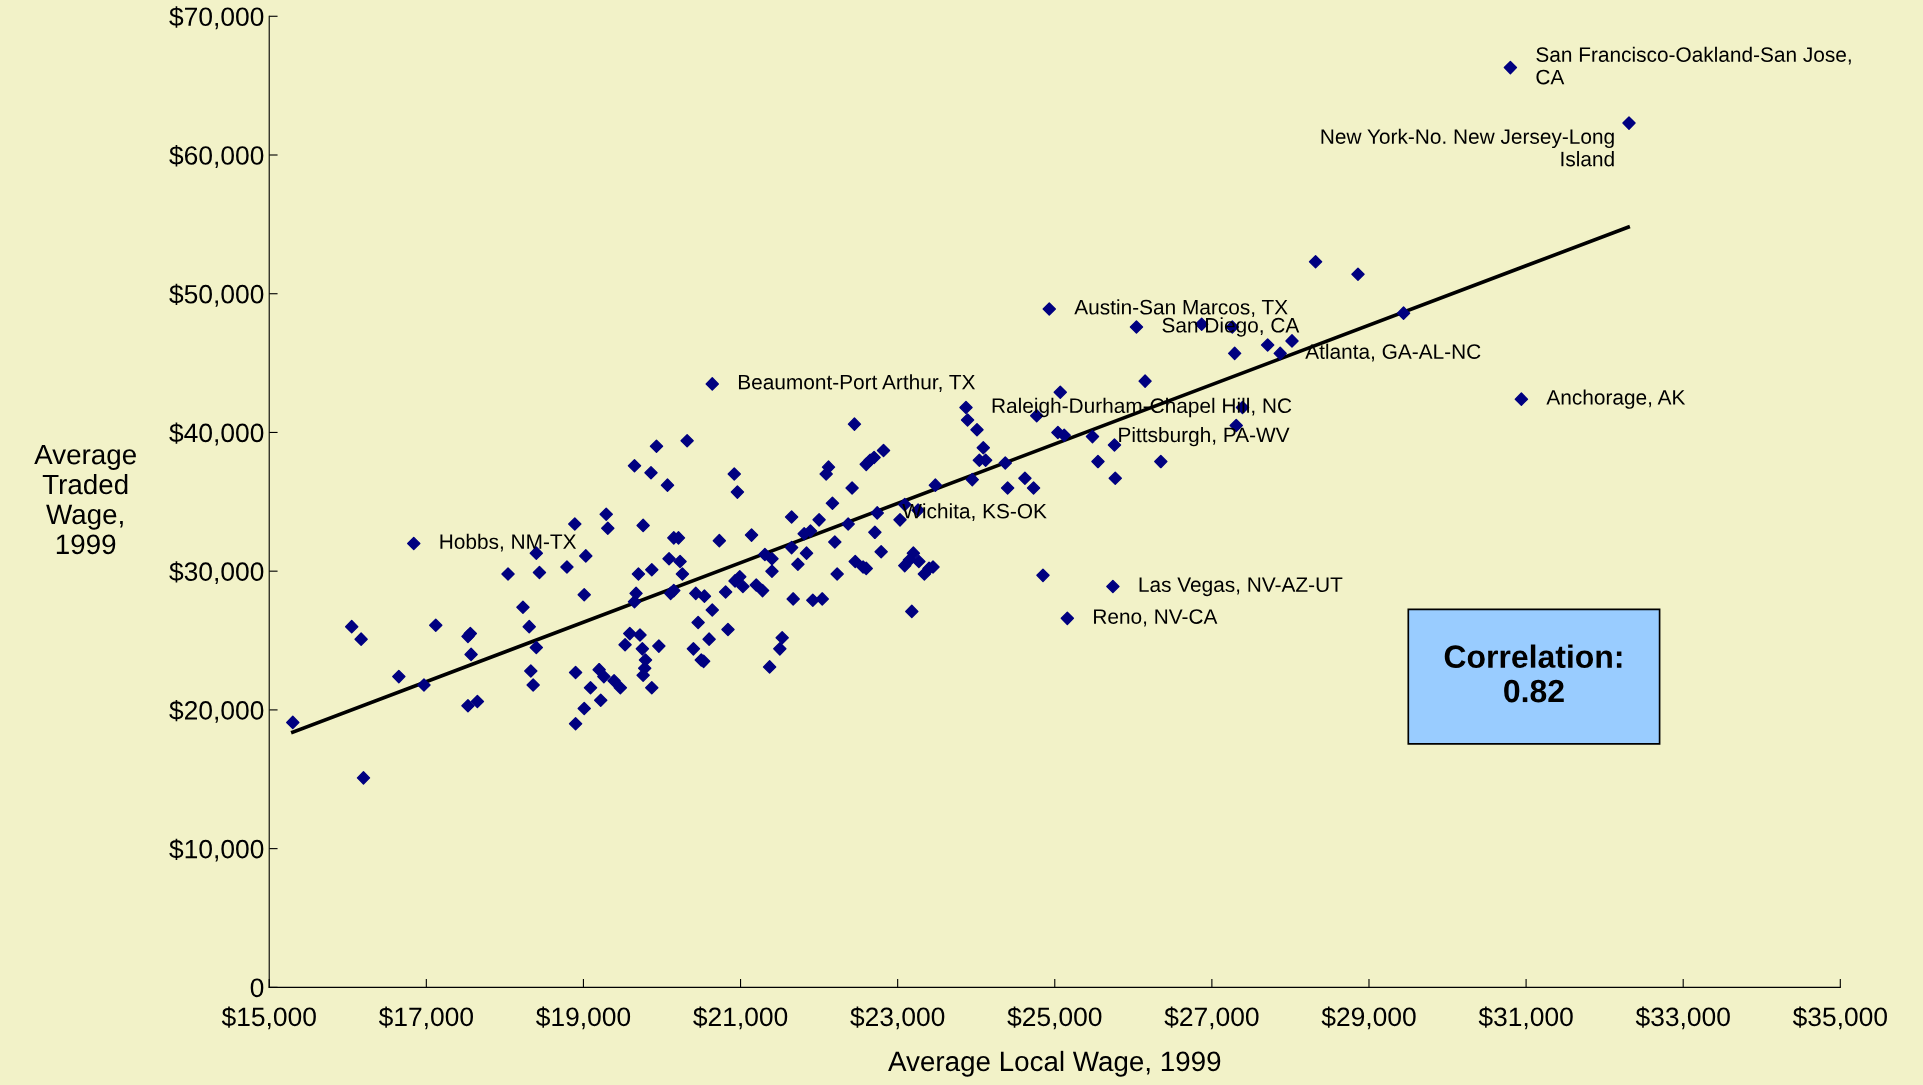 This screenshot has height=1085, width=1923. I want to click on annotation: Beaumont-Port Arthur, TX, so click(857, 383).